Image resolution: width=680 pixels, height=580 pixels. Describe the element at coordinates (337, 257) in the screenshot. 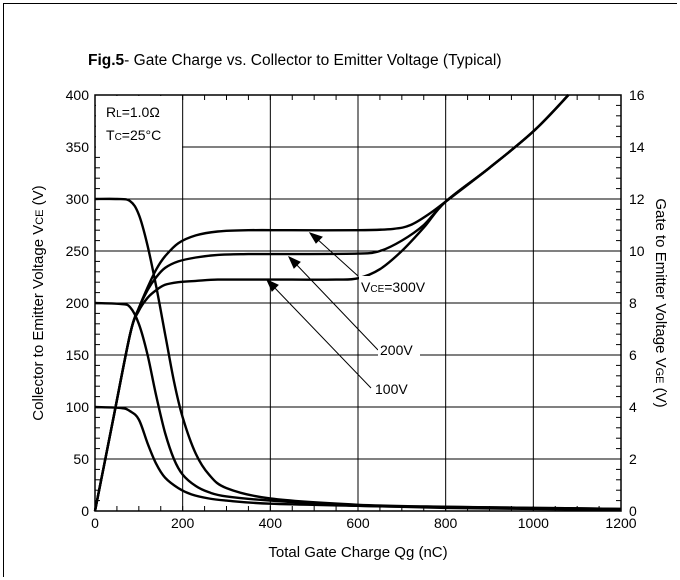

I see `arrow-300v` at that location.